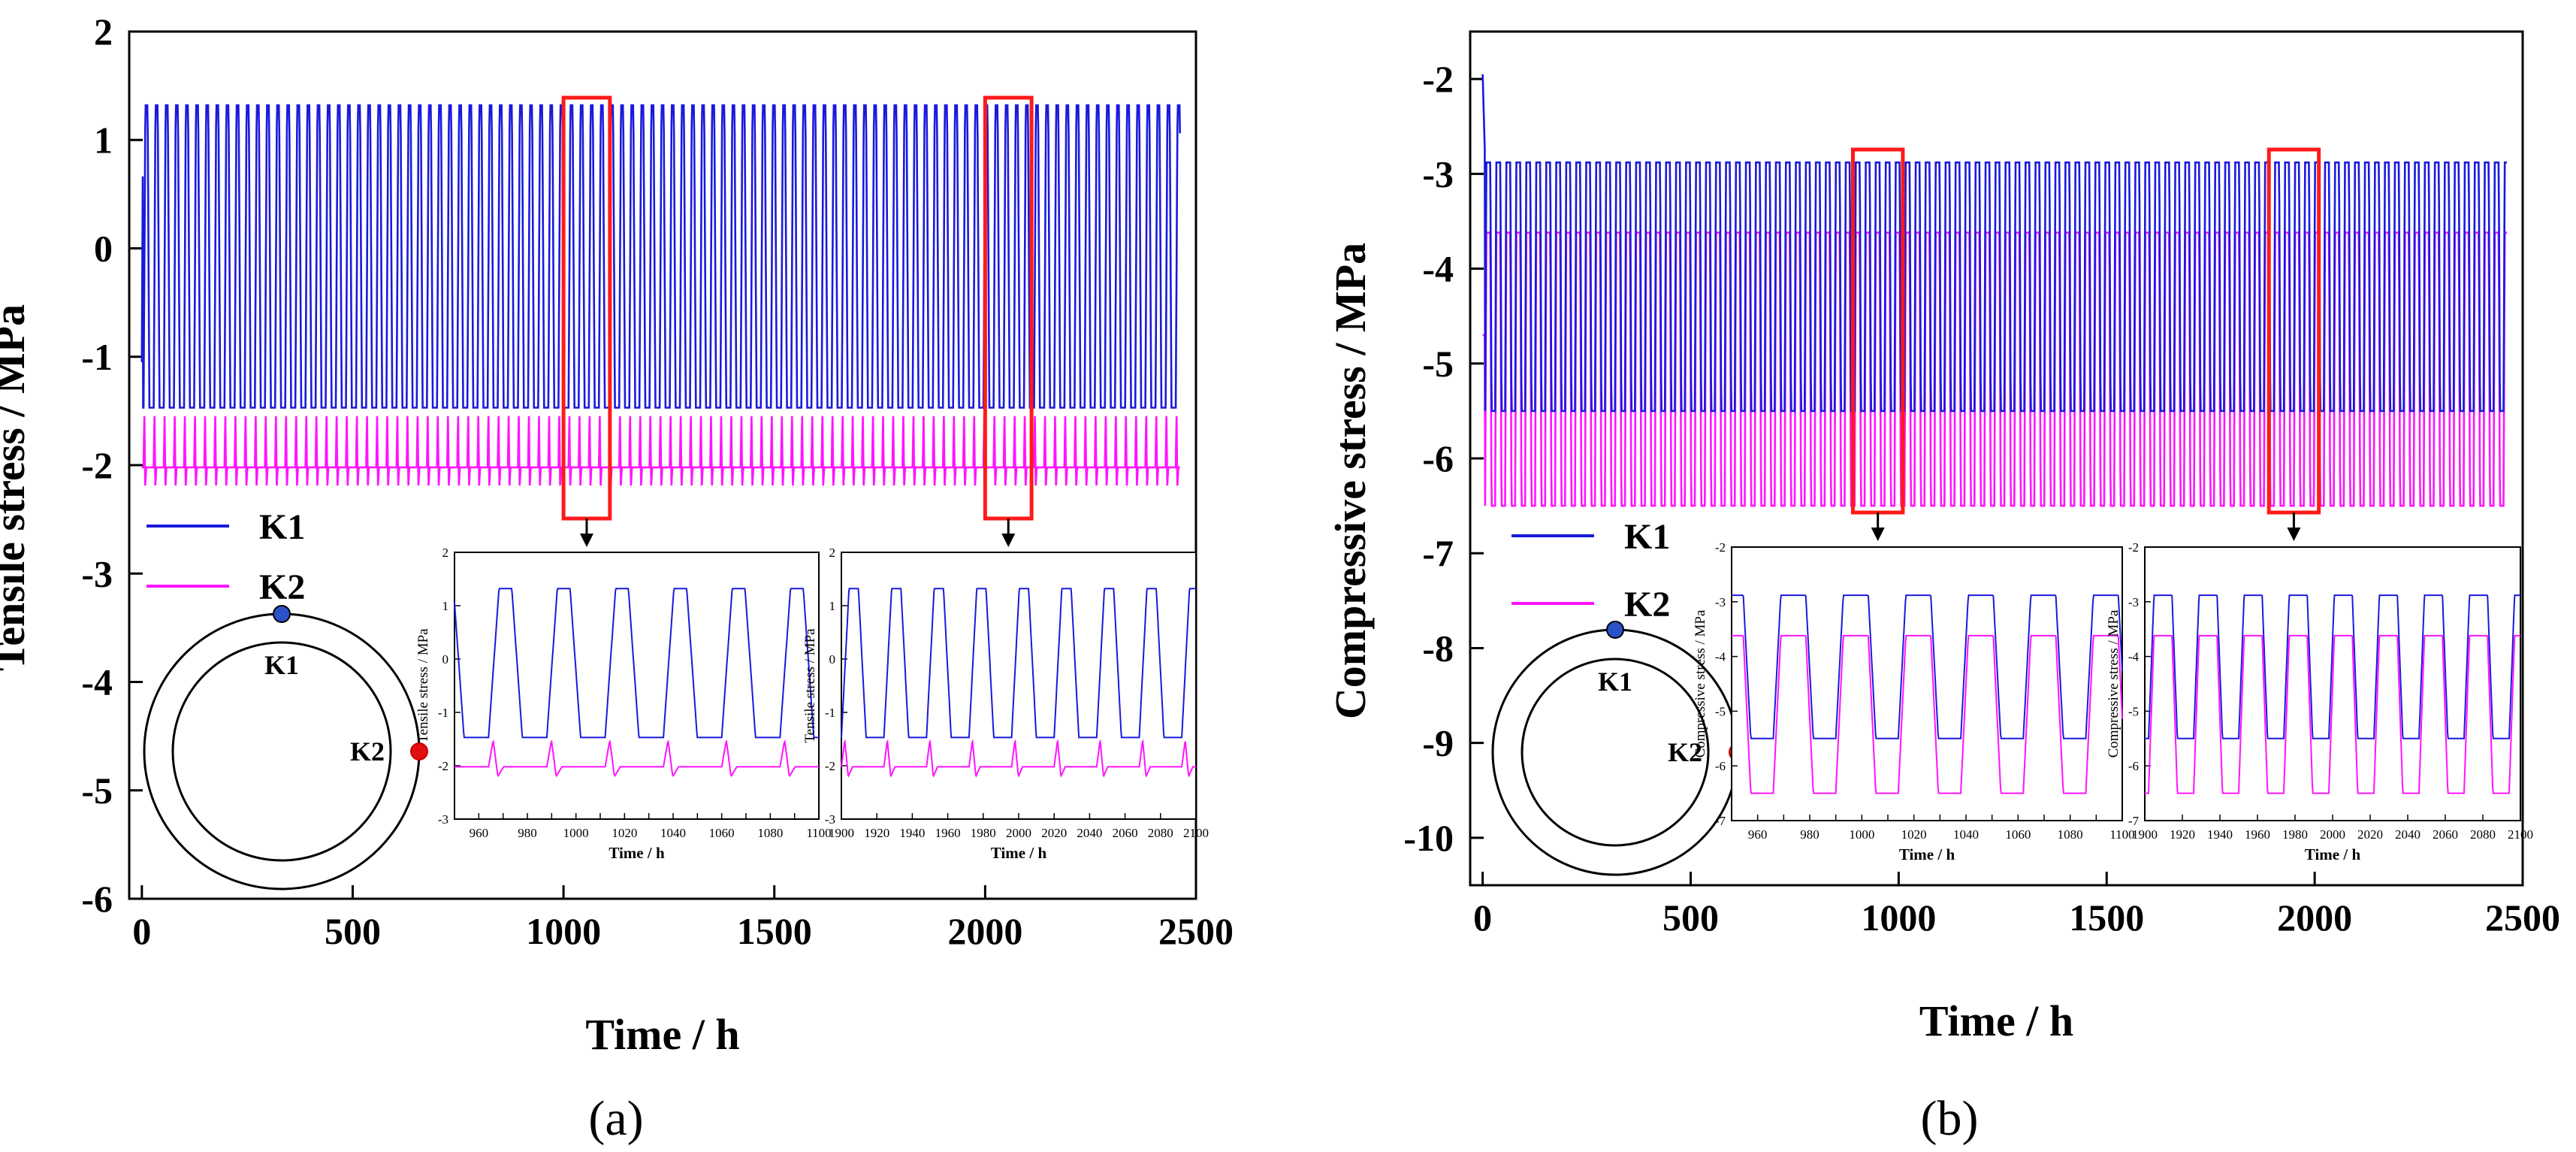  Describe the element at coordinates (1438, 174) in the screenshot. I see `y-tick-label: -3` at that location.